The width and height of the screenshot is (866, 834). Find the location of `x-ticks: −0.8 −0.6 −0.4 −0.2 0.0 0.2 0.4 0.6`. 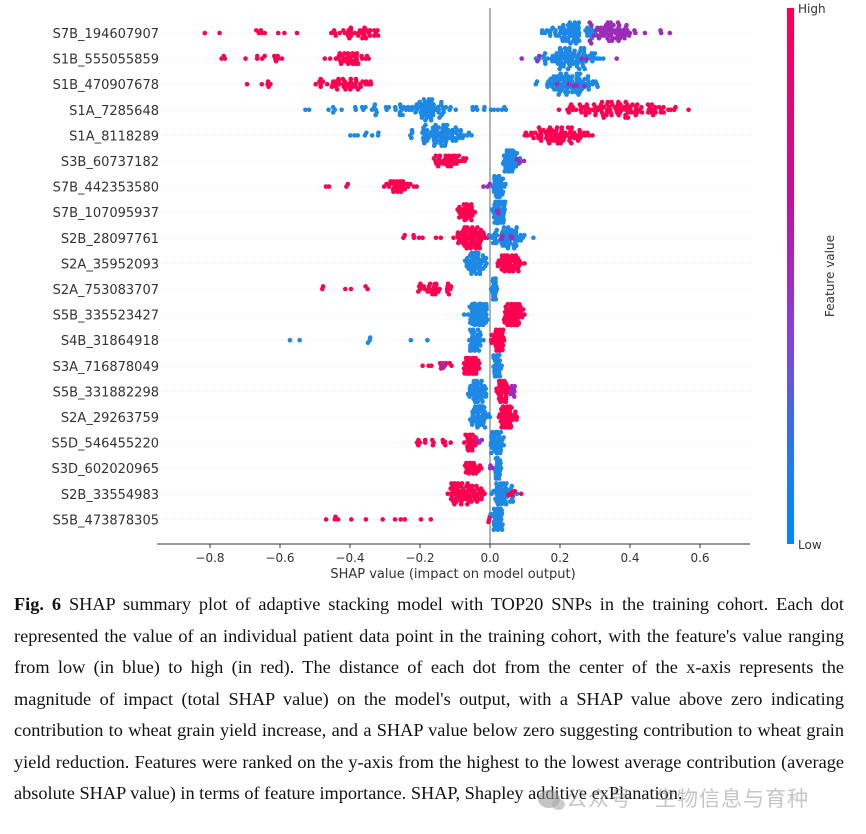

x-ticks: −0.8 −0.6 −0.4 −0.2 0.0 0.2 0.4 0.6 is located at coordinates (452, 554).